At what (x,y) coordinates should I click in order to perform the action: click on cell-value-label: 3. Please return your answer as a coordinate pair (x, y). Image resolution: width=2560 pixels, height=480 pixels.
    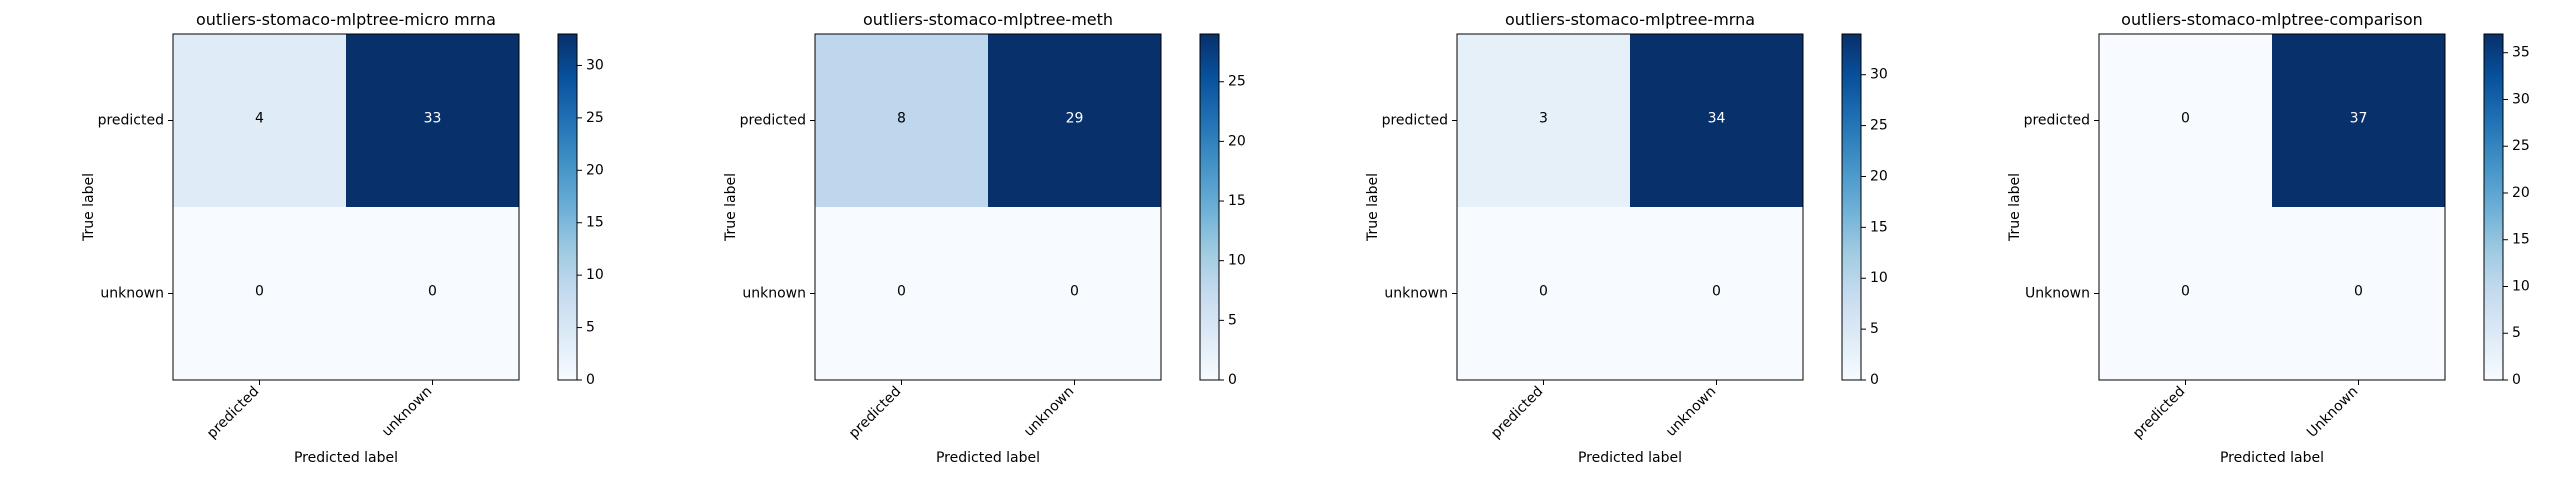
    Looking at the image, I should click on (1543, 119).